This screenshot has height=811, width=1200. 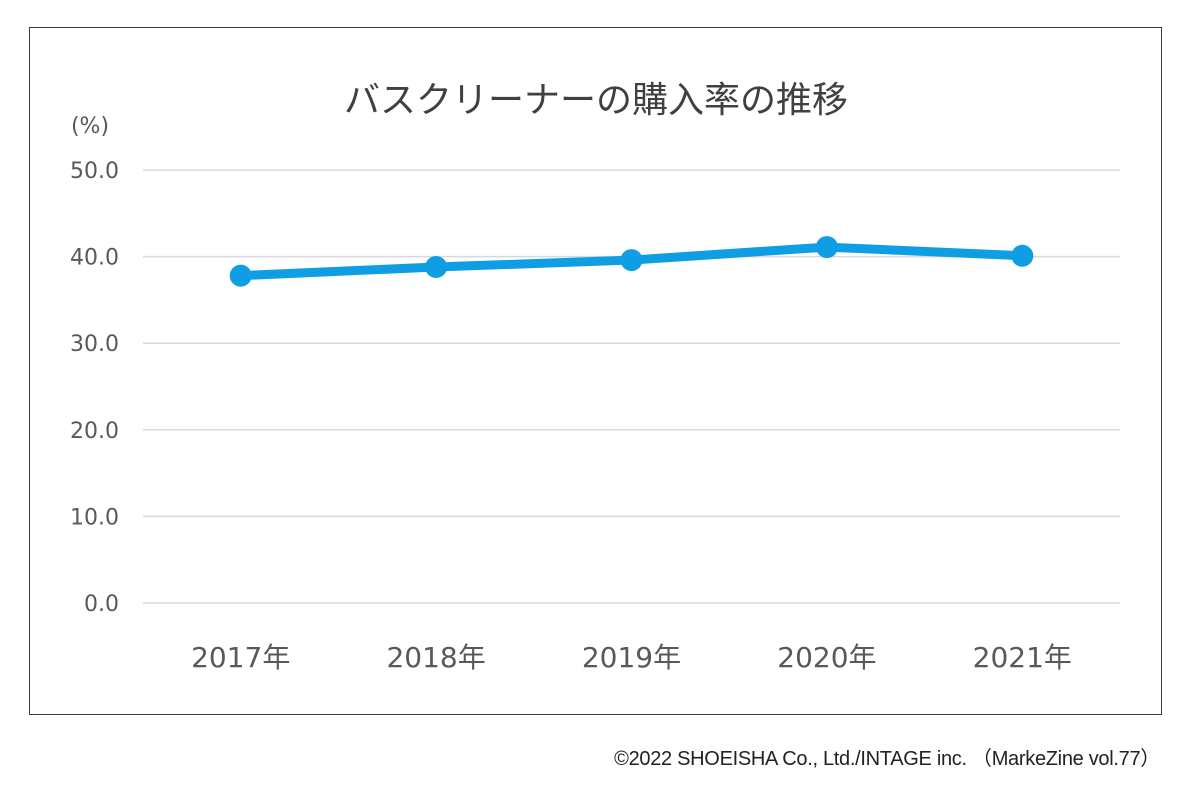 I want to click on x-tick-label: 2017年, so click(x=240, y=657).